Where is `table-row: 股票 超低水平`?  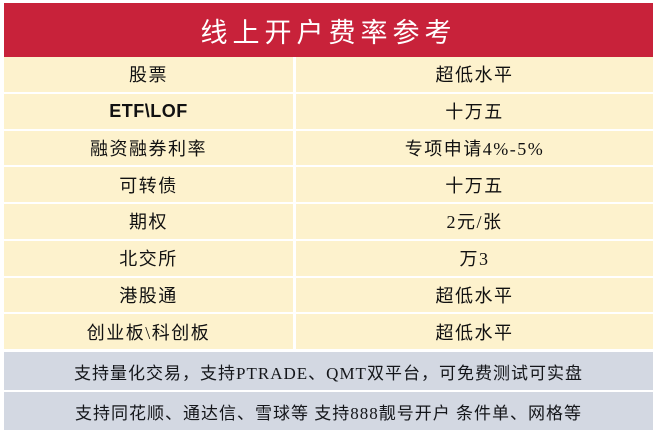
table-row: 股票 超低水平 is located at coordinates (328, 74).